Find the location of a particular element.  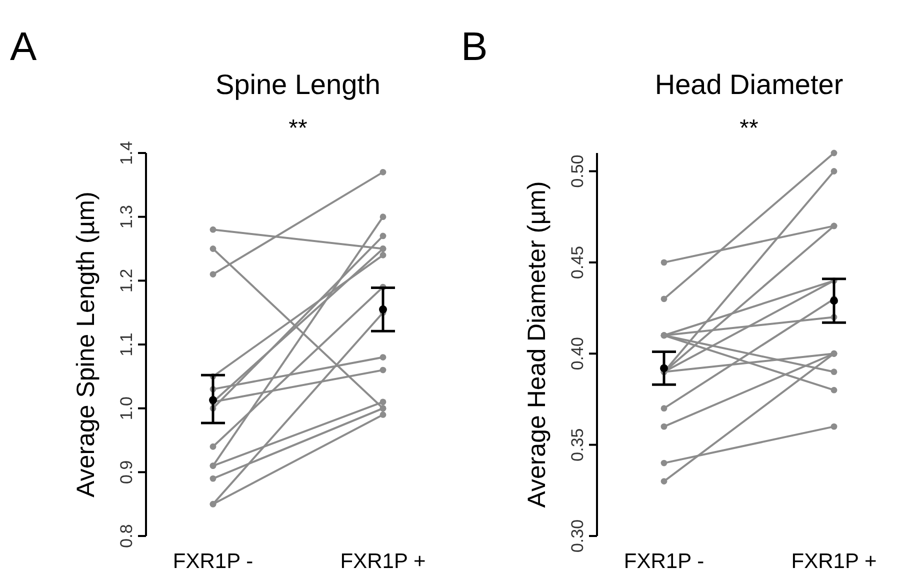

y-tick-label: 1.3 is located at coordinates (126, 217).